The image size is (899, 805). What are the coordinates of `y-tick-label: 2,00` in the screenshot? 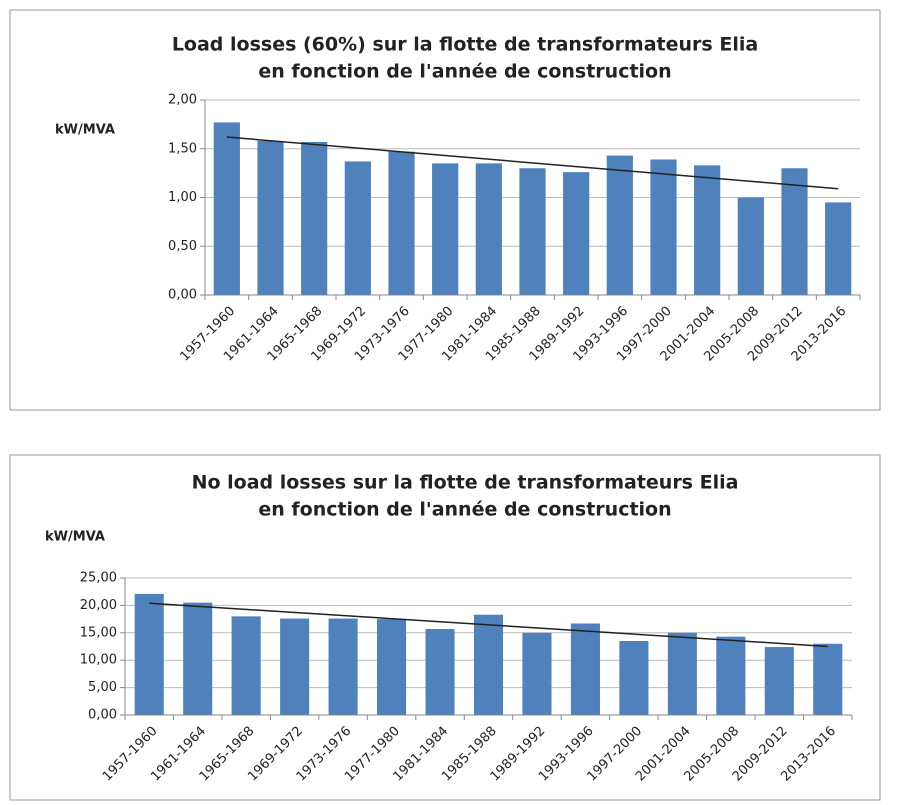 It's located at (182, 100).